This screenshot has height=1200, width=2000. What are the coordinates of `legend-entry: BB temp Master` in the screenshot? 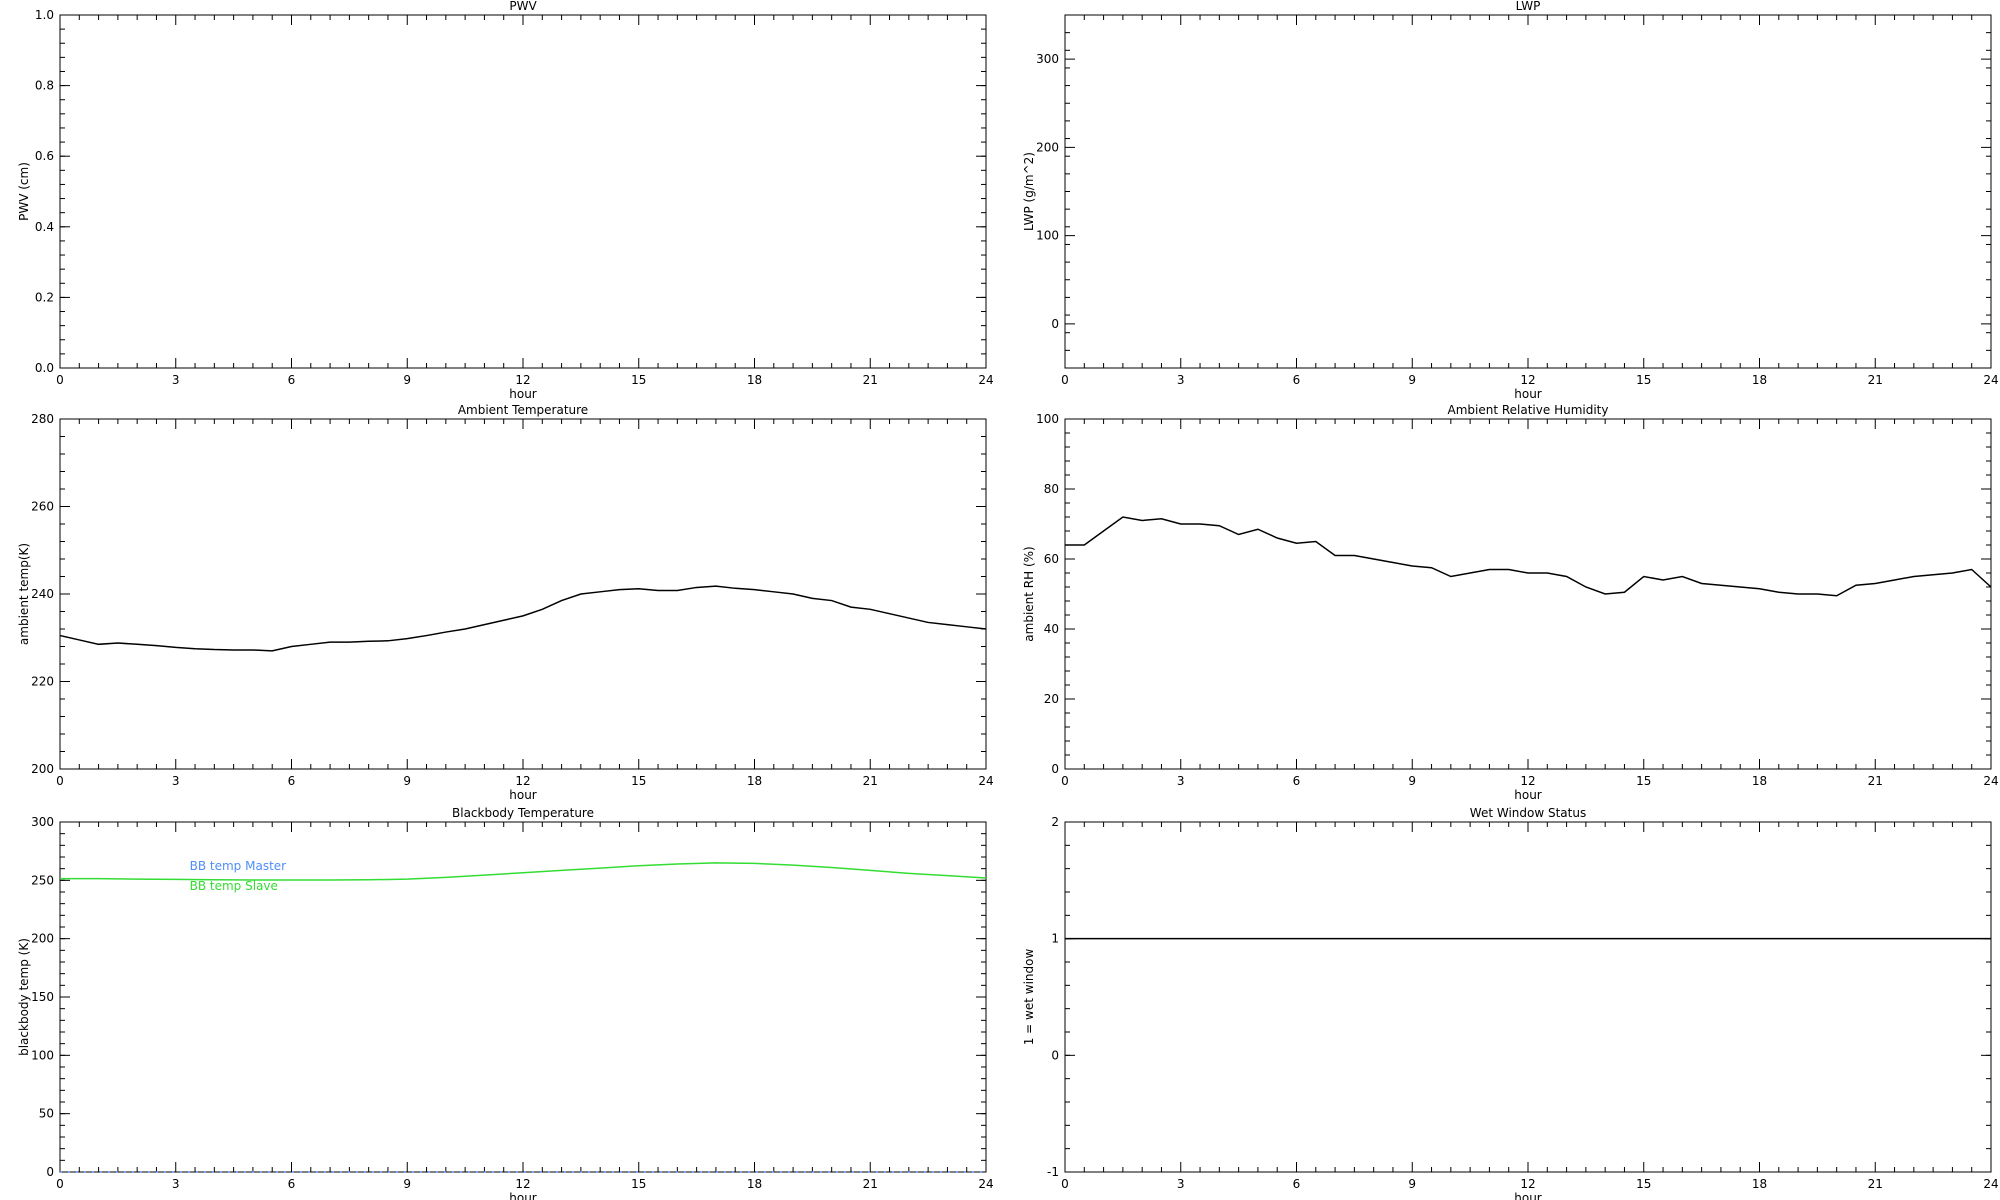 It's located at (238, 866).